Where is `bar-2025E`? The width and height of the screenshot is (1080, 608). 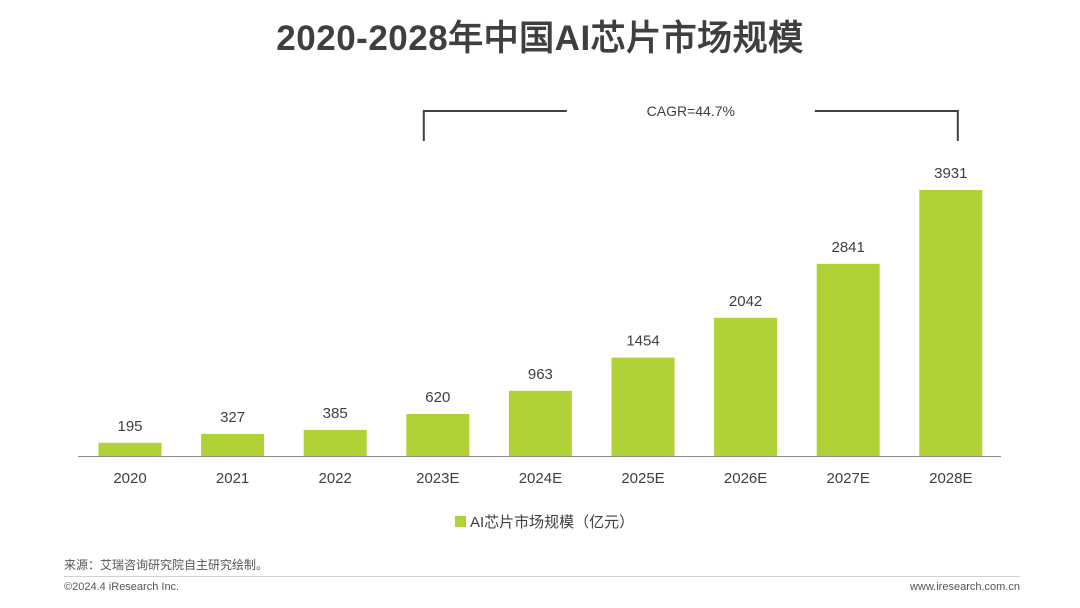 bar-2025E is located at coordinates (643, 406).